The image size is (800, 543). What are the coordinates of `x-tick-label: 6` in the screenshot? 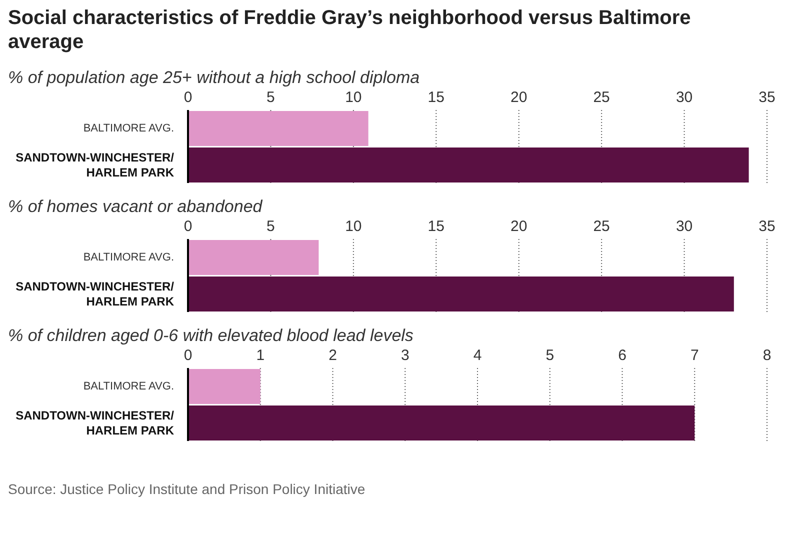 It's located at (622, 355).